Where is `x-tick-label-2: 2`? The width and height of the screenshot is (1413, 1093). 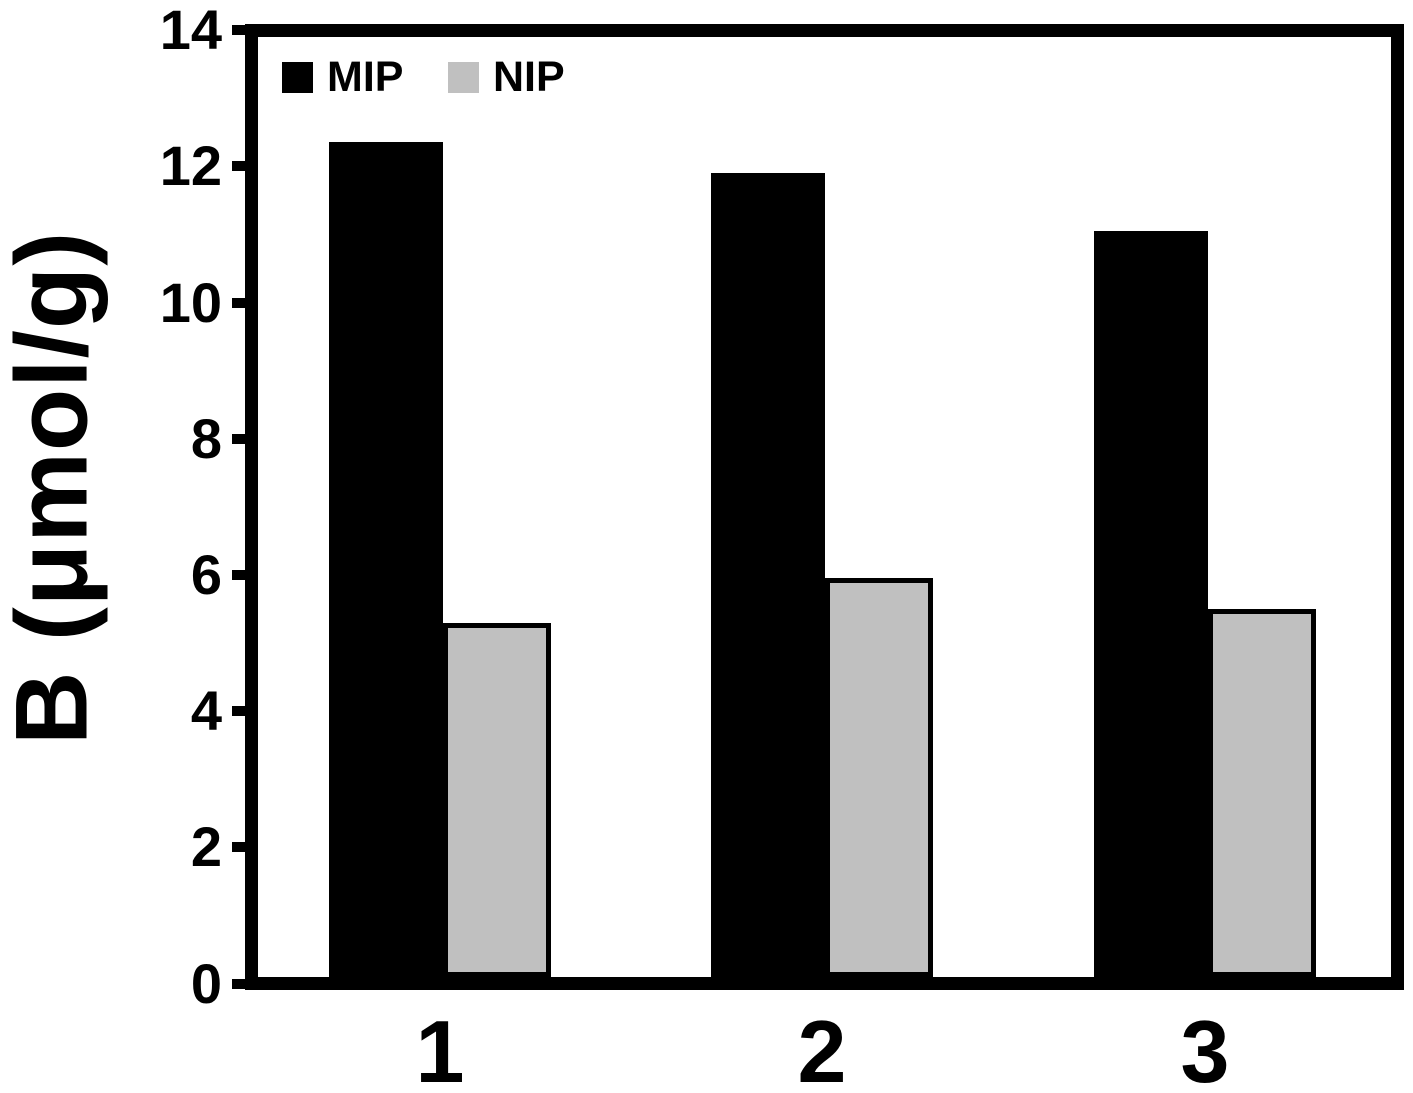 x-tick-label-2: 2 is located at coordinates (822, 1047).